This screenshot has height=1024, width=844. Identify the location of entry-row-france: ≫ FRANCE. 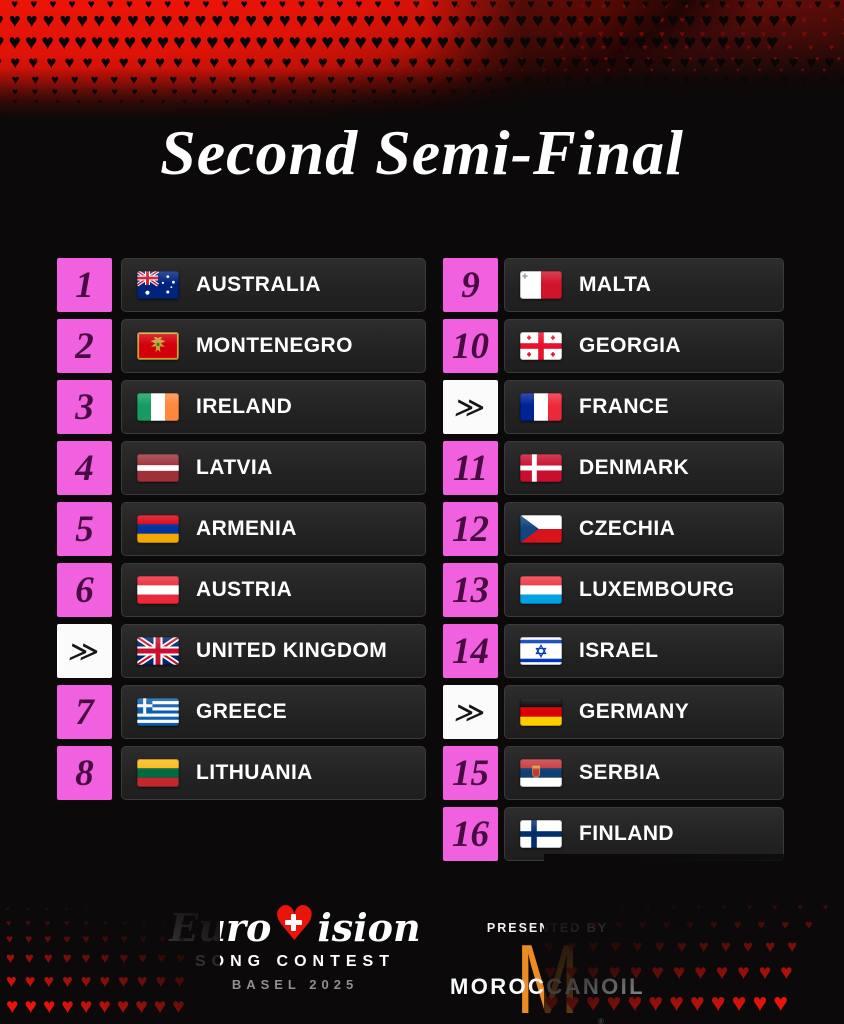
(613, 407).